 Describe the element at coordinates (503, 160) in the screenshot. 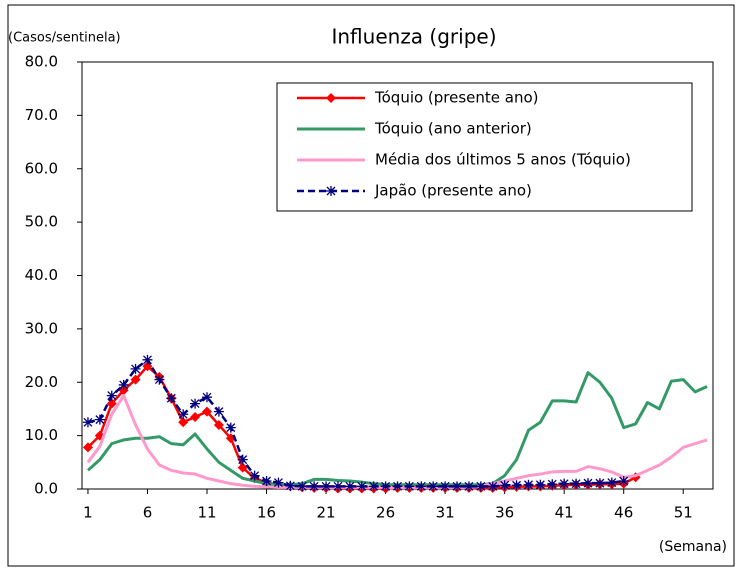

I see `legend-label: Média dos últimos 5 anos (Tóquio)` at that location.